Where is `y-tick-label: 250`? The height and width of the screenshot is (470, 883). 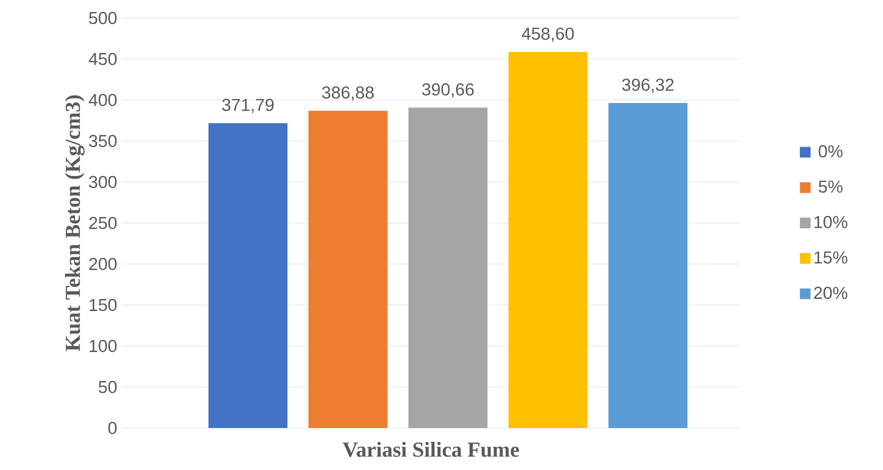 y-tick-label: 250 is located at coordinates (103, 223).